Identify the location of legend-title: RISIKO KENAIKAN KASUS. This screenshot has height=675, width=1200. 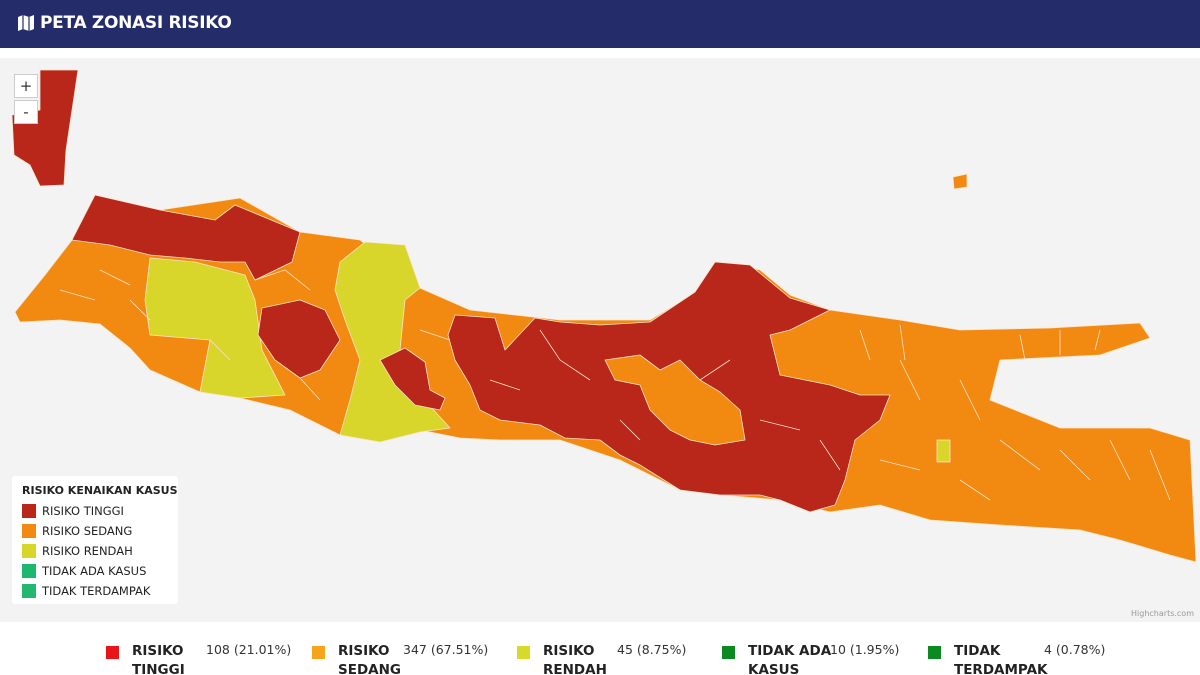
(100, 490).